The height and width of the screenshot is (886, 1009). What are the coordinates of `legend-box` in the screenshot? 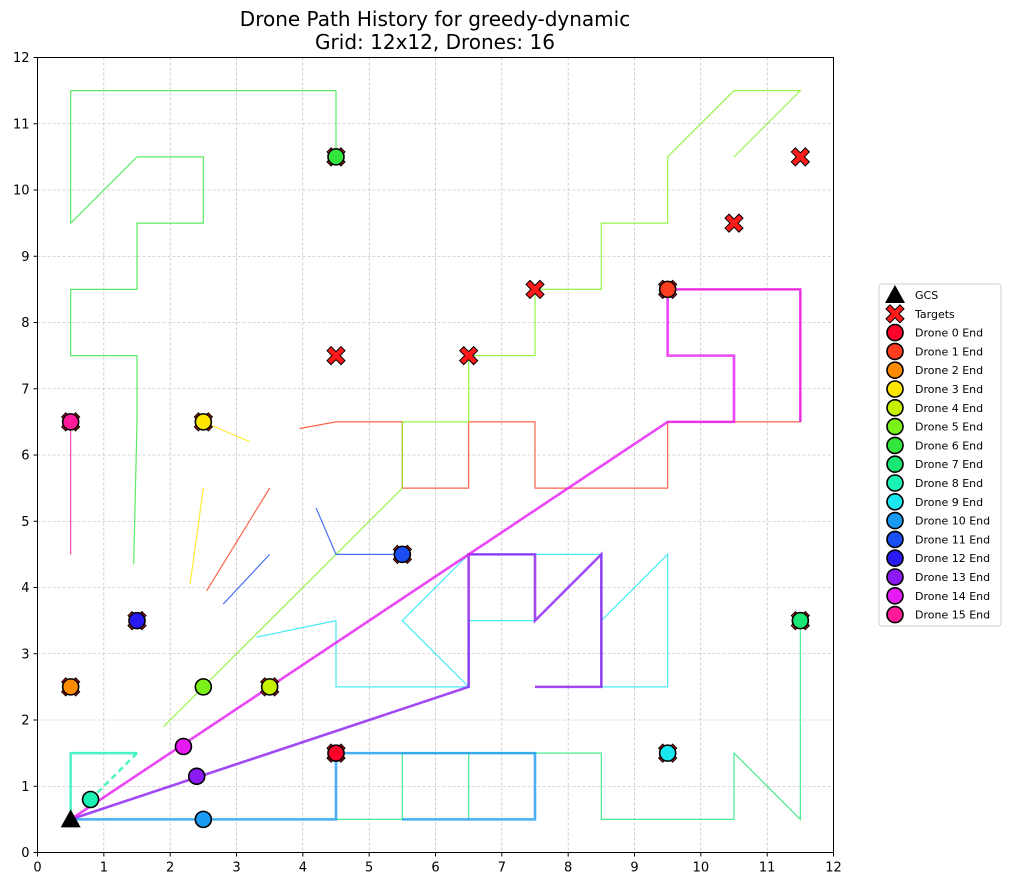 It's located at (940, 455).